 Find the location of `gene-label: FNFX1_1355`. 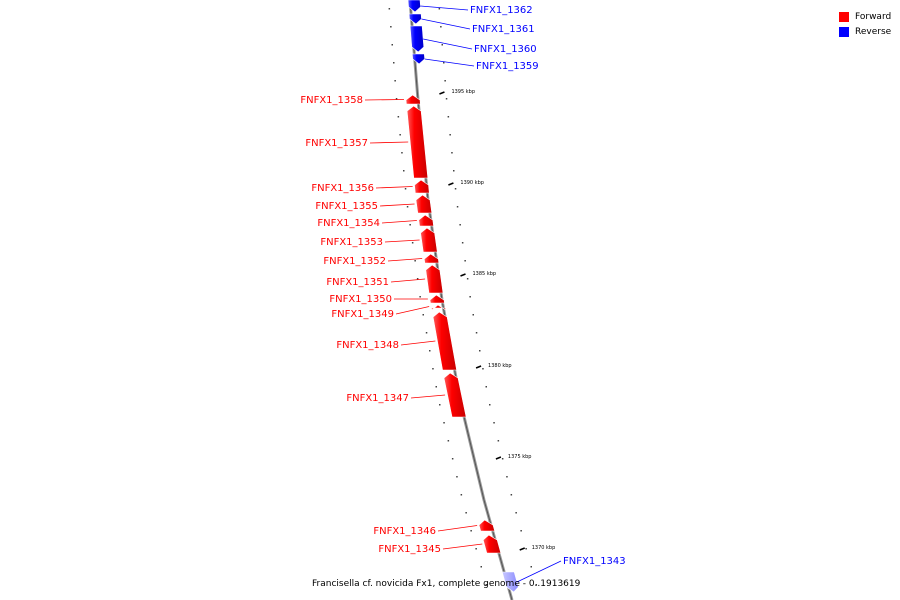

gene-label: FNFX1_1355 is located at coordinates (346, 206).